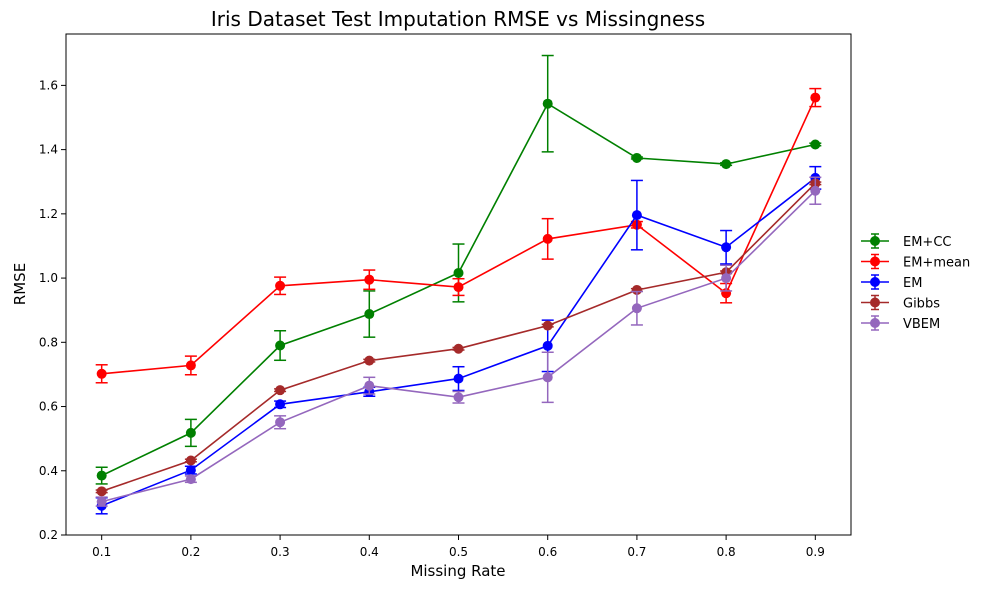 The width and height of the screenshot is (990, 590). Describe the element at coordinates (921, 324) in the screenshot. I see `legend-label: VBEM` at that location.